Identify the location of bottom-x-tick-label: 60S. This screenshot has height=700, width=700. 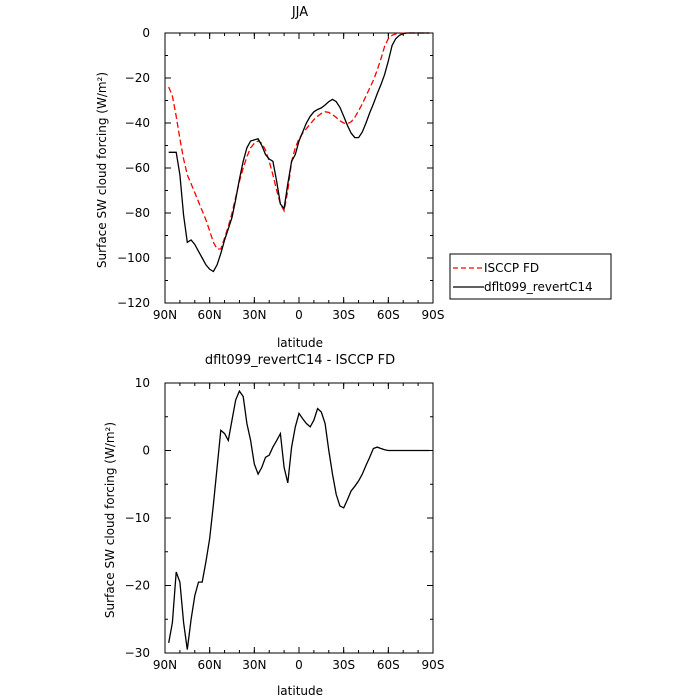
(388, 665).